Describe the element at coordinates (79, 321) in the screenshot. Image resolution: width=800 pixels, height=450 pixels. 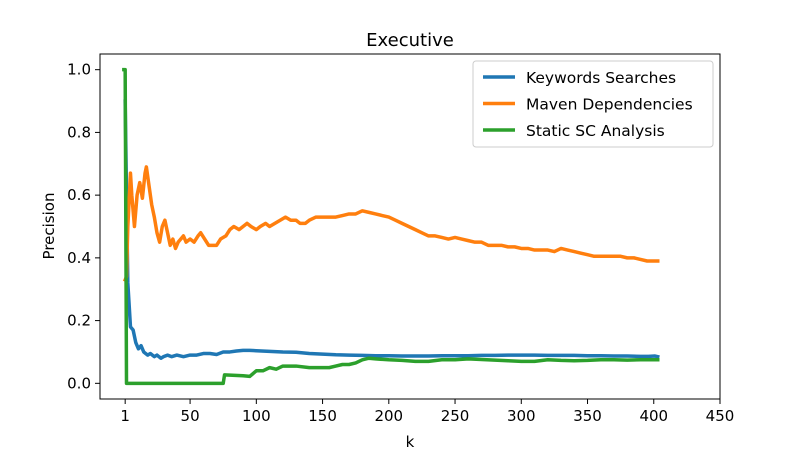
I see `y-tick-label: 0.2` at that location.